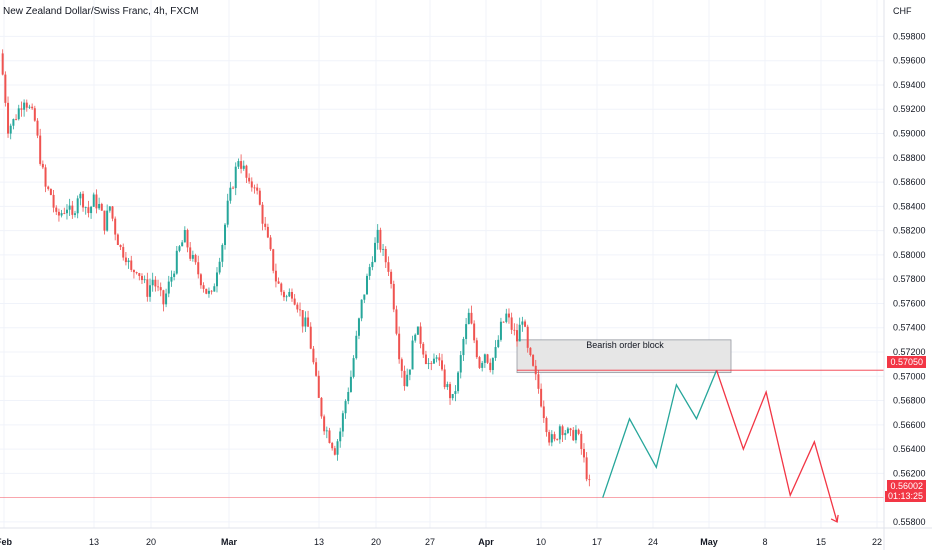  Describe the element at coordinates (821, 542) in the screenshot. I see `x-tick-label: 15` at that location.